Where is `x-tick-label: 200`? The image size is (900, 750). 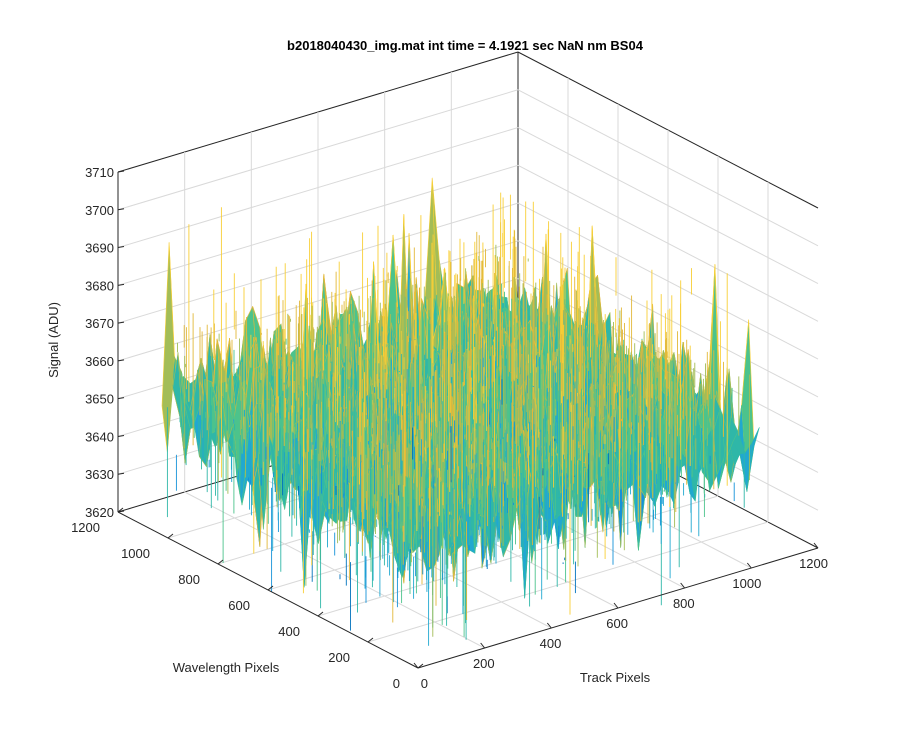
x-tick-label: 200 is located at coordinates (484, 663).